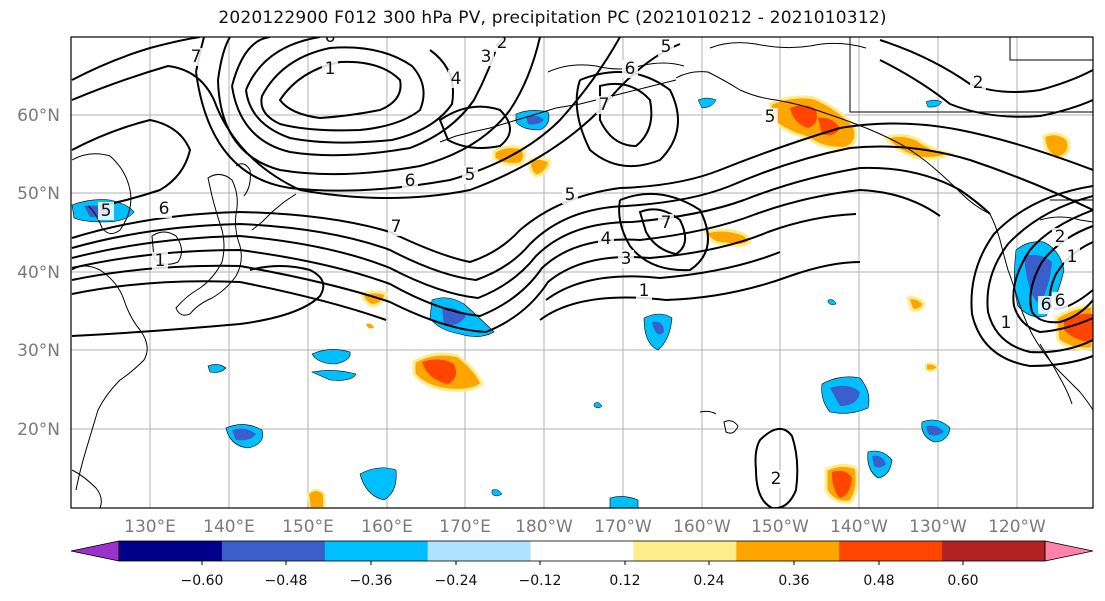 Image resolution: width=1105 pixels, height=601 pixels. What do you see at coordinates (780, 527) in the screenshot?
I see `longitude-label: 150°W` at bounding box center [780, 527].